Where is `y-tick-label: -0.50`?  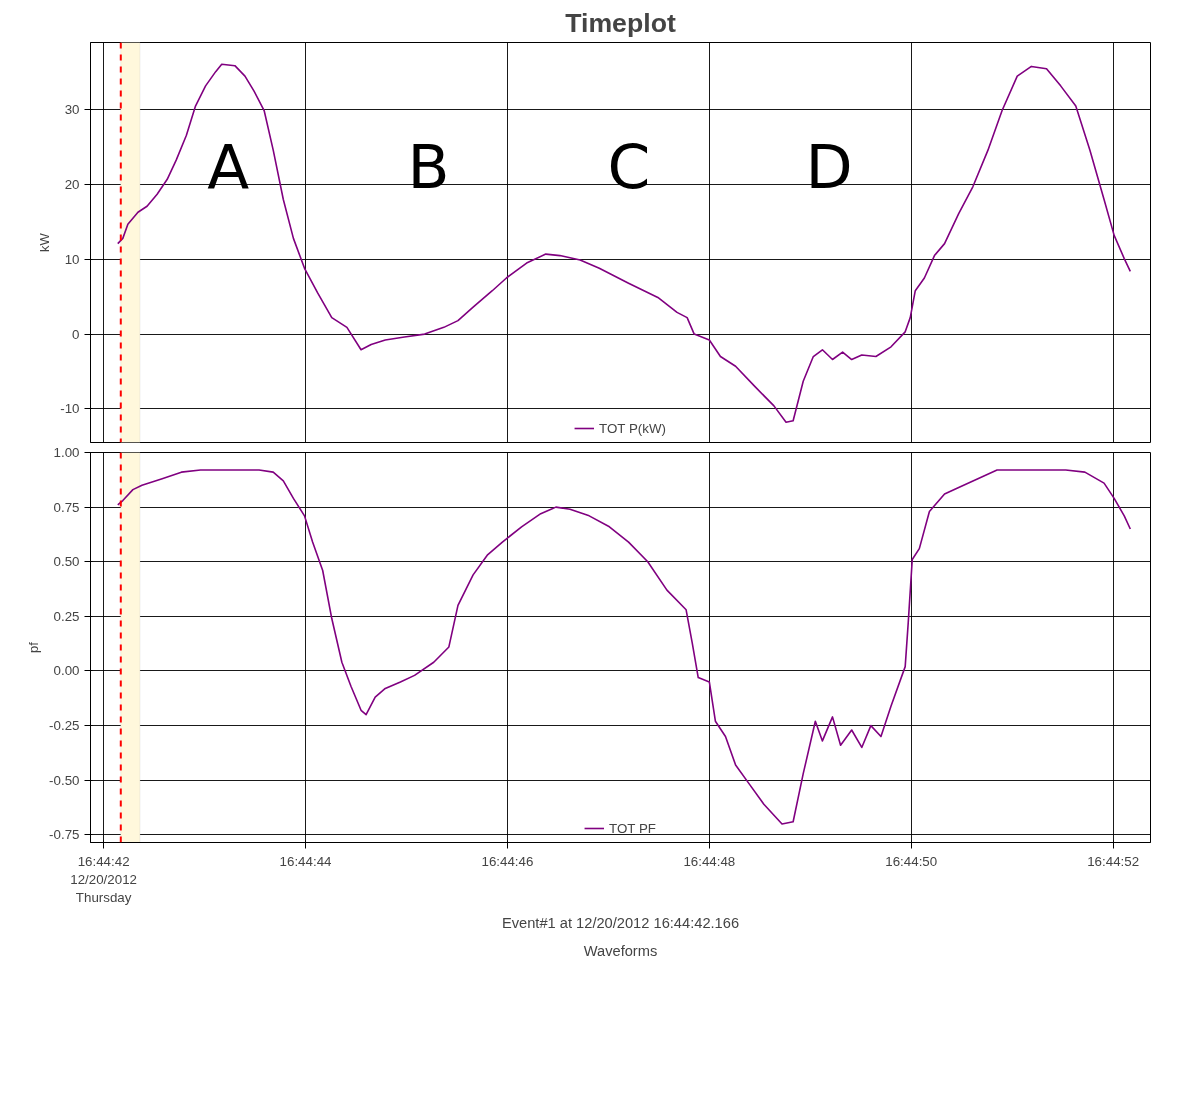
y-tick-label: -0.50 is located at coordinates (64, 780).